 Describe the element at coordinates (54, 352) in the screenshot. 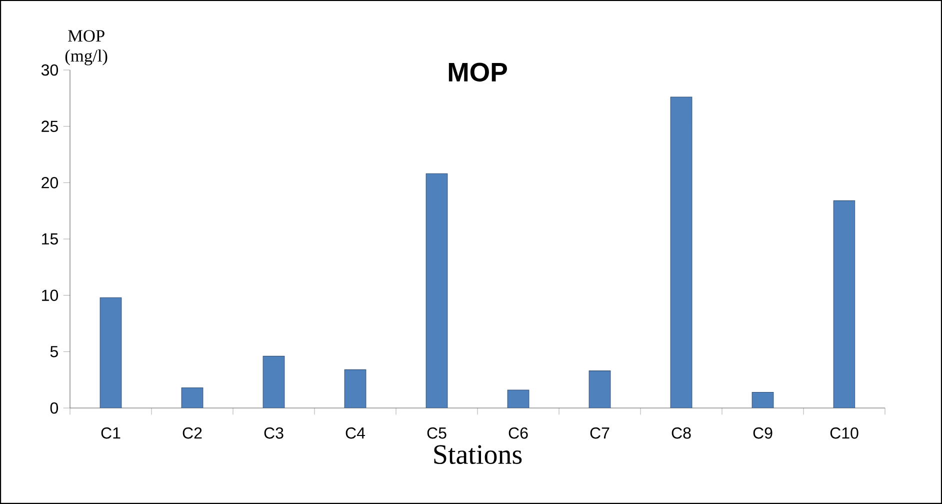

I see `y-tick-label: 5` at that location.